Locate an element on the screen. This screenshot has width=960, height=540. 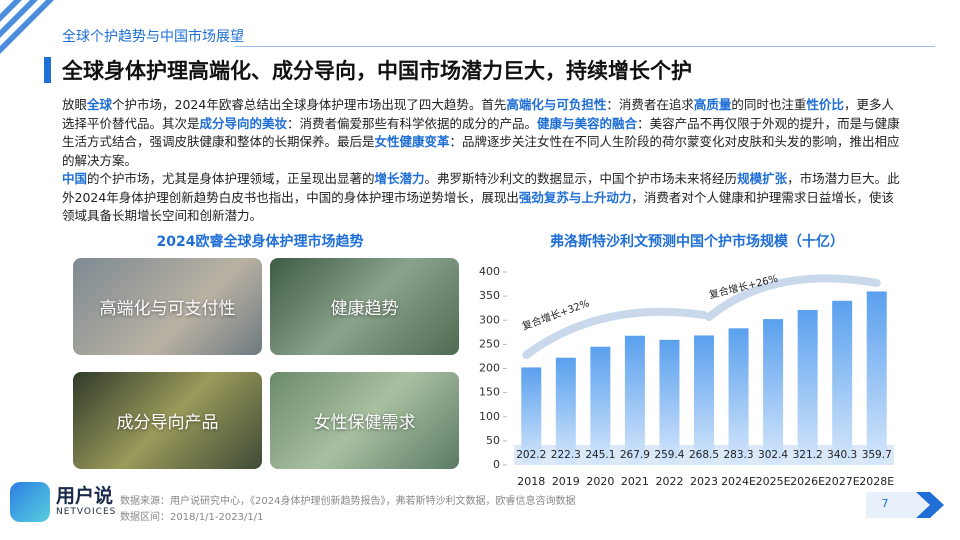
x-tick-label: 2020 is located at coordinates (600, 481).